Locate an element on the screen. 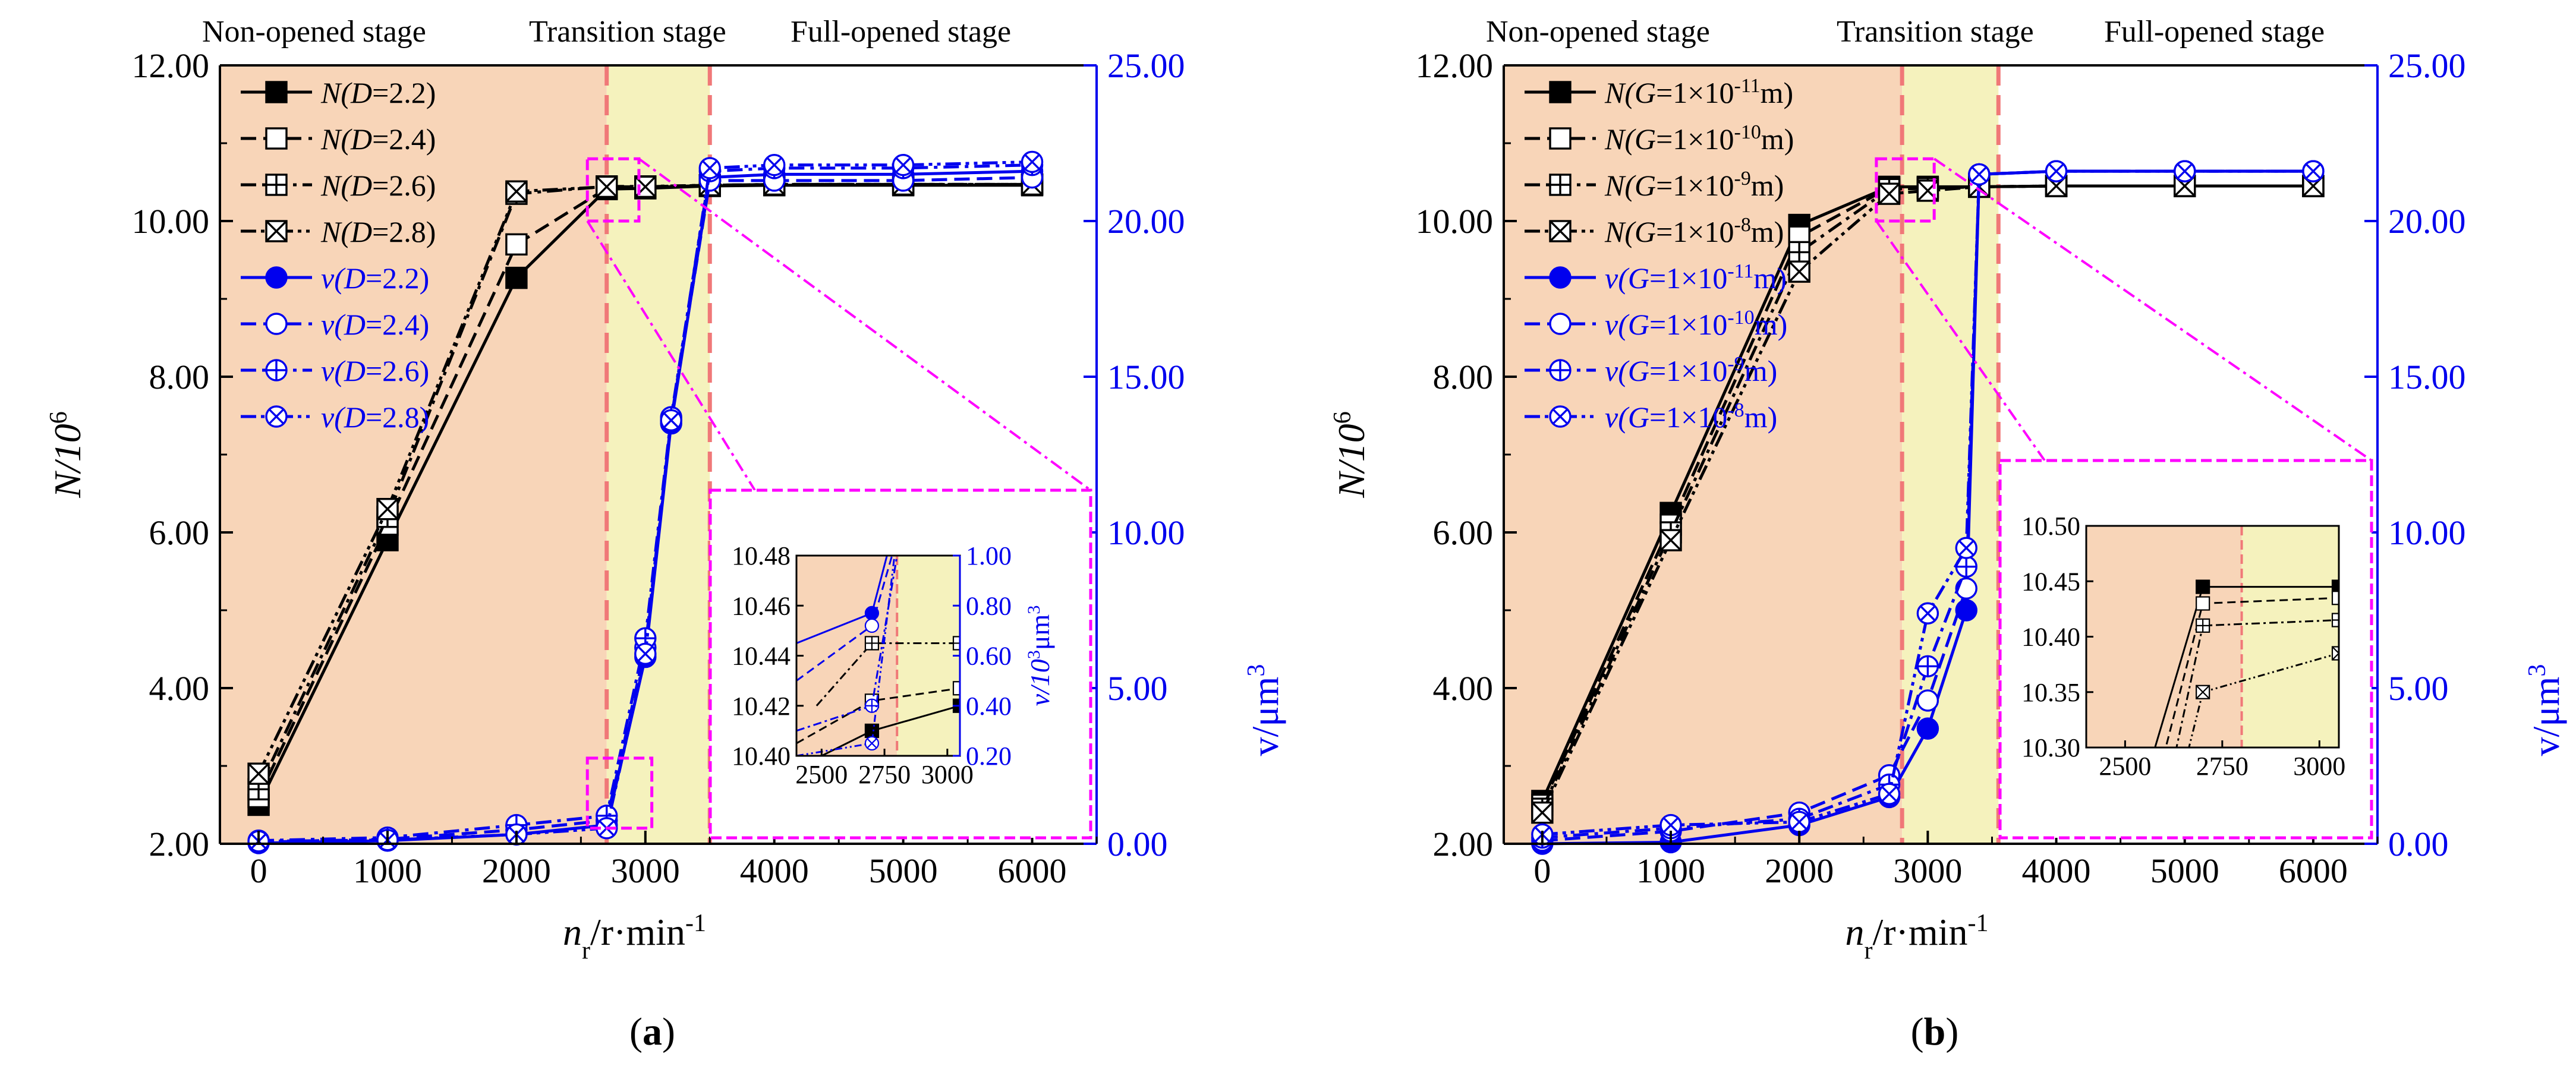 This screenshot has height=1066, width=2576. data-point-s3-p3-d2 is located at coordinates (607, 187).